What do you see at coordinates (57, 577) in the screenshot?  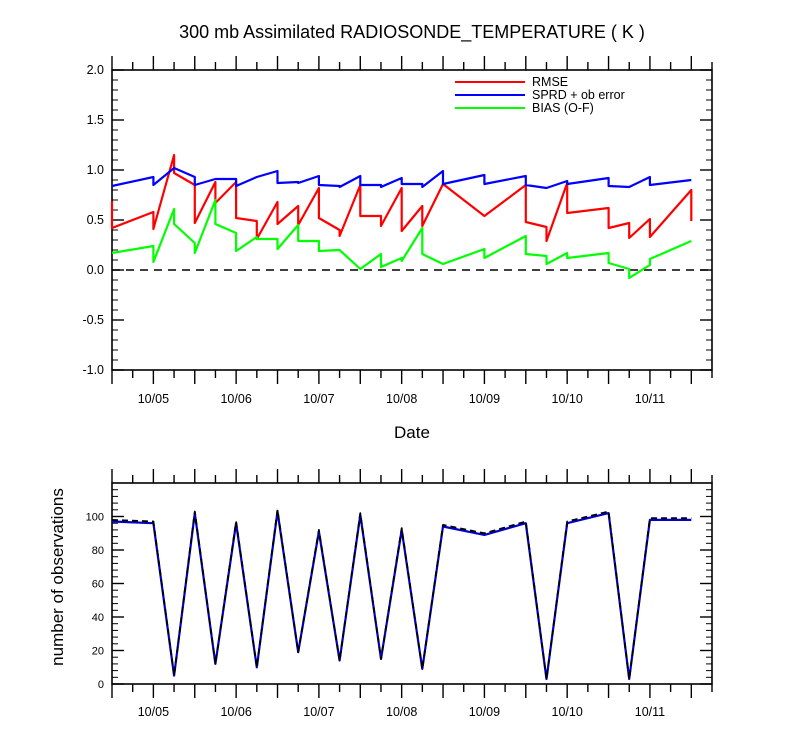 I see `y-axis-label: number of observations` at bounding box center [57, 577].